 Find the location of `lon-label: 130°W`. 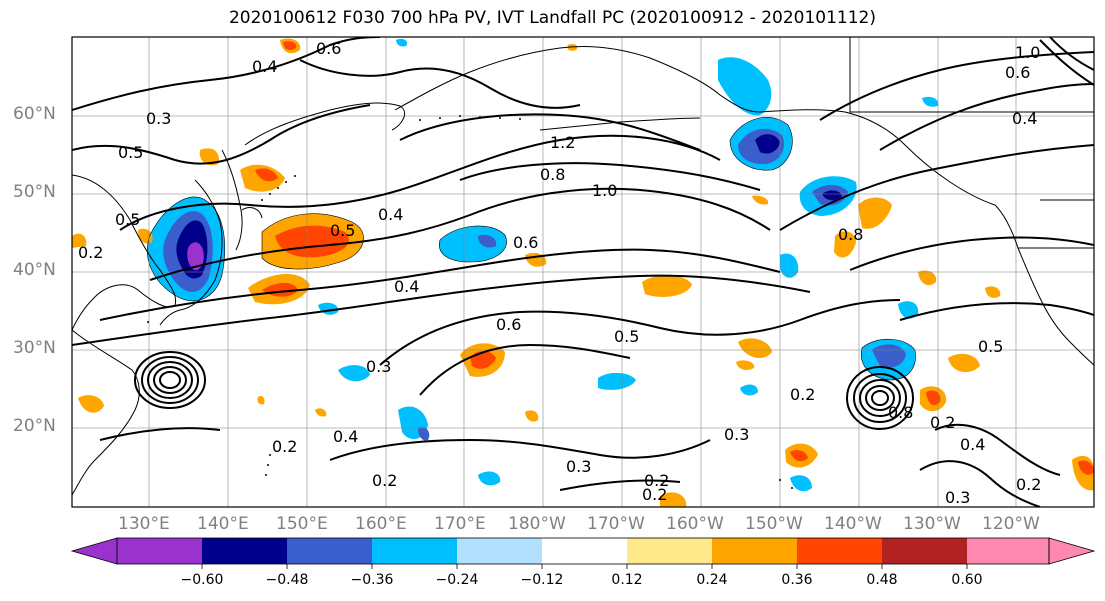

lon-label: 130°W is located at coordinates (932, 524).